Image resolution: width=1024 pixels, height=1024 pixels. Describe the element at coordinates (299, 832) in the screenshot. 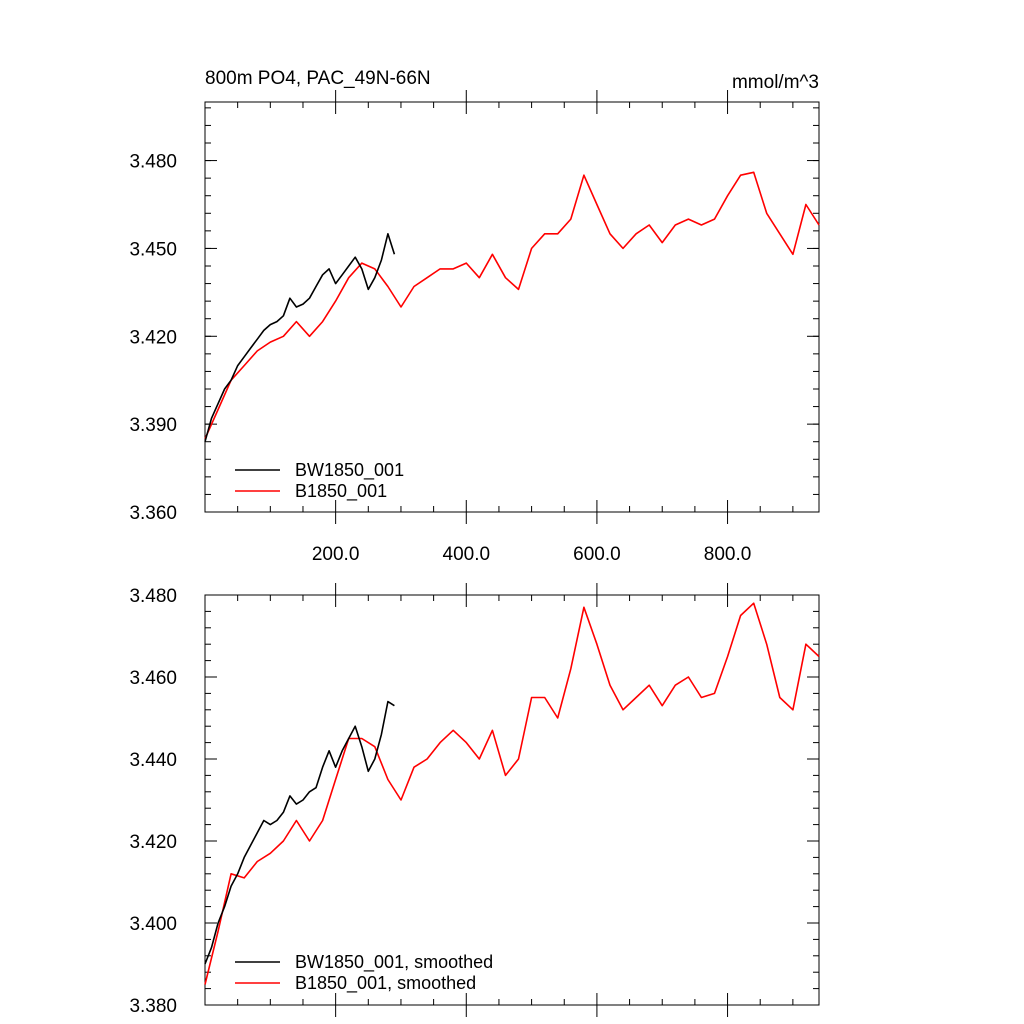

I see `series-line-bw1850-001-smoothed` at that location.